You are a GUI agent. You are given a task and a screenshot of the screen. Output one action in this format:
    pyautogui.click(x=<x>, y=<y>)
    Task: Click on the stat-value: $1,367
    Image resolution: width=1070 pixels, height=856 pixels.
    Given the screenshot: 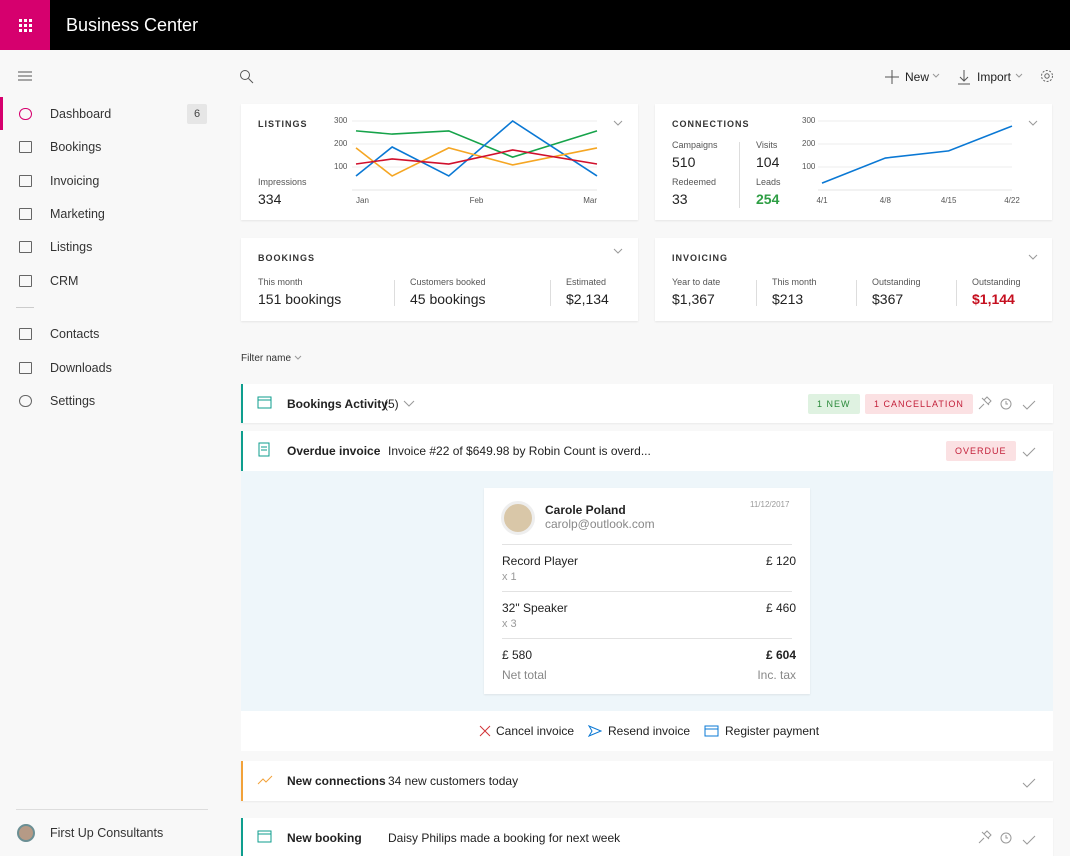 What is the action you would take?
    pyautogui.click(x=693, y=299)
    